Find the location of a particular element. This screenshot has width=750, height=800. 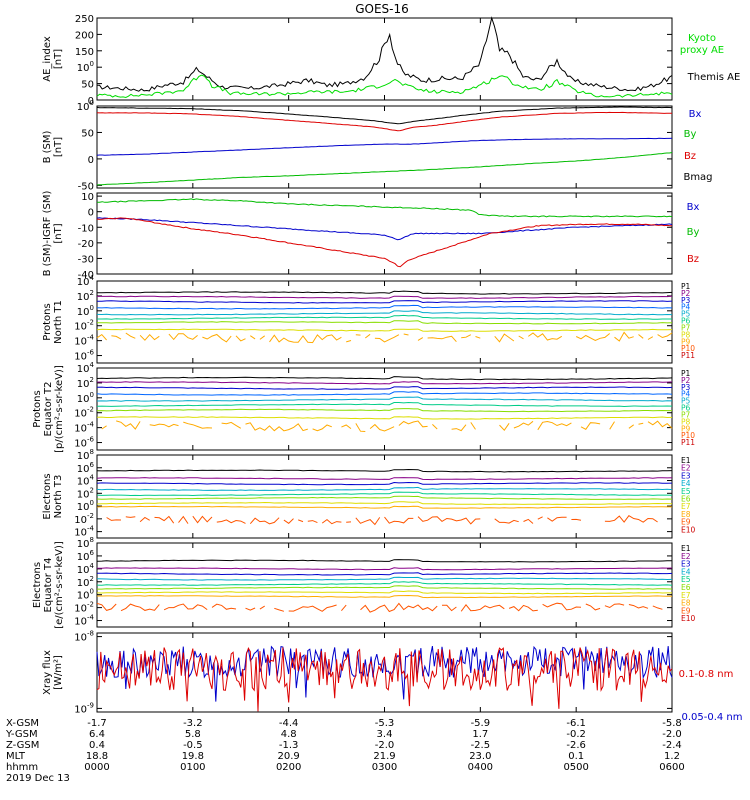

channel-line-e1 is located at coordinates (384, 561).